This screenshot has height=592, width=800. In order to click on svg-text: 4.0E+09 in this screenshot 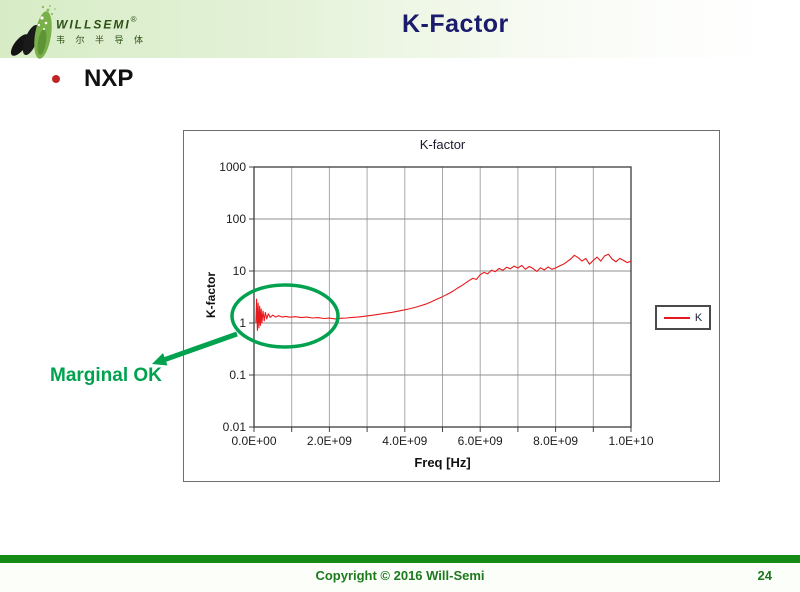, I will do `click(404, 441)`.